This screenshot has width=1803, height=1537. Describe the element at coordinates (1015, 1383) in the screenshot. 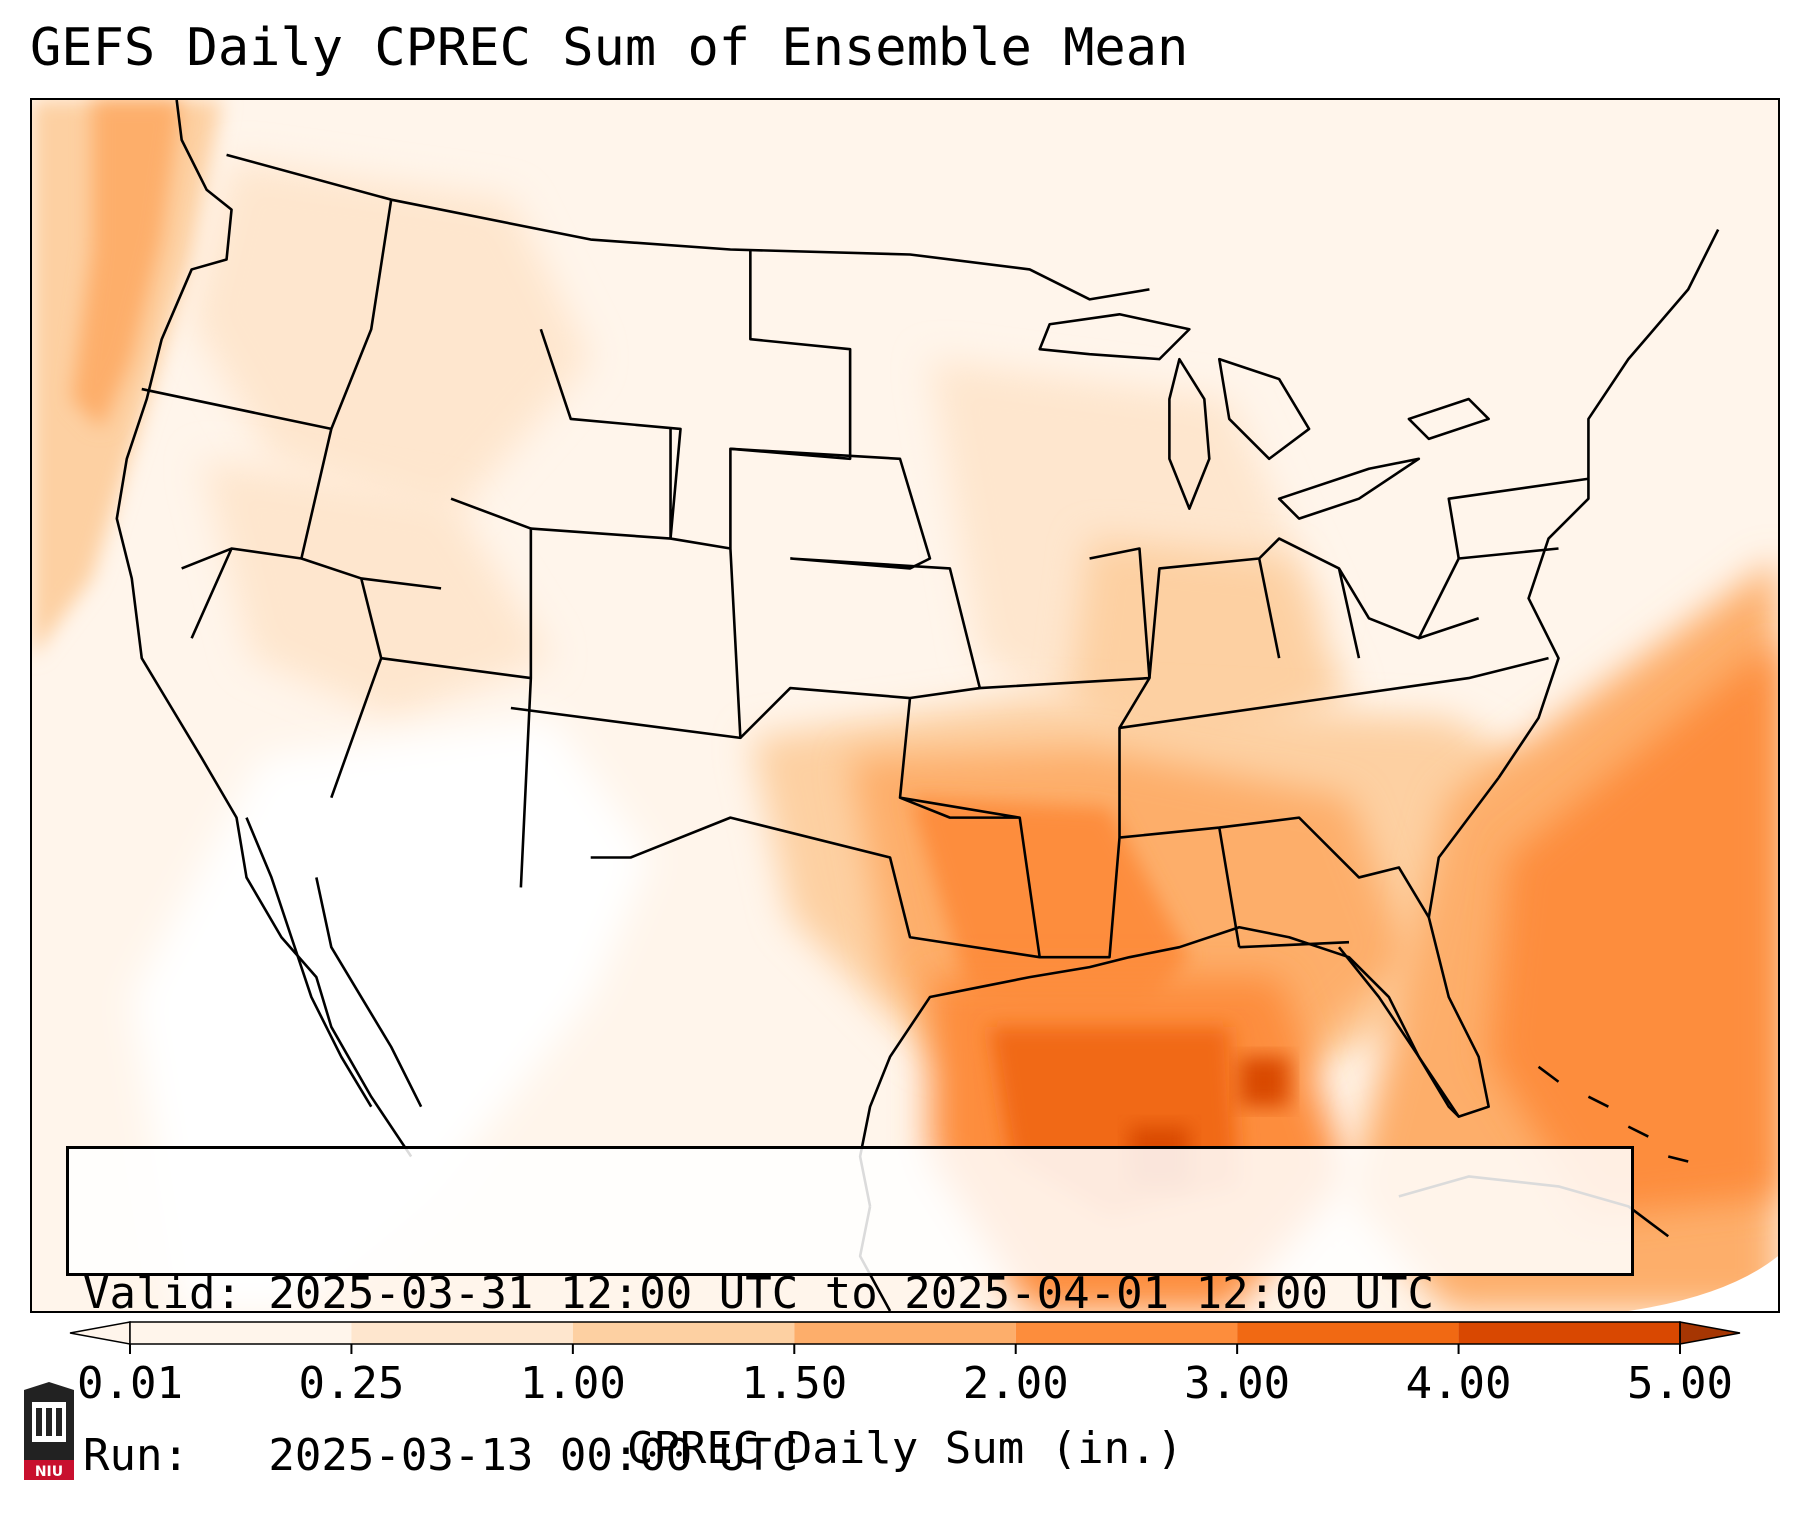

I see `colorbar-tick-label: 2.00` at that location.